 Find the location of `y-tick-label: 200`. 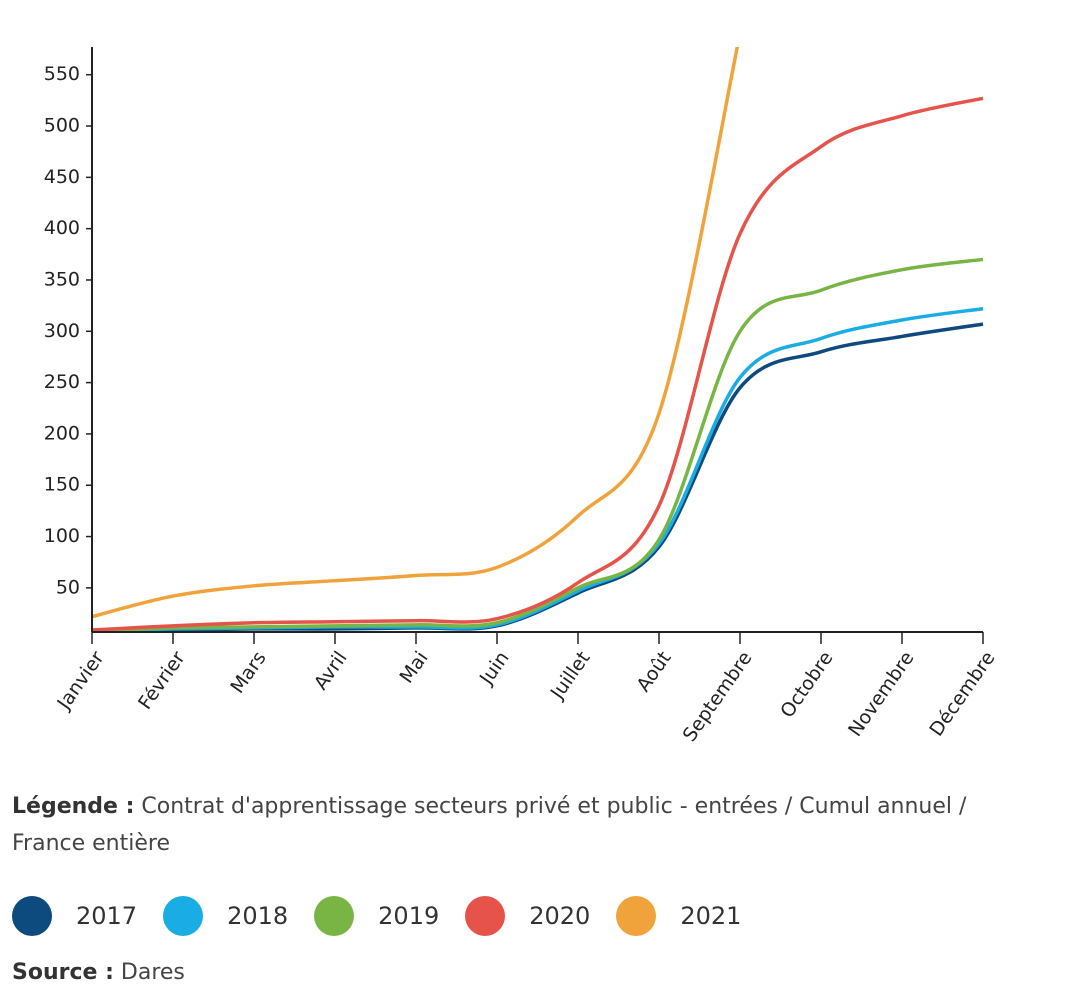

y-tick-label: 200 is located at coordinates (62, 433).